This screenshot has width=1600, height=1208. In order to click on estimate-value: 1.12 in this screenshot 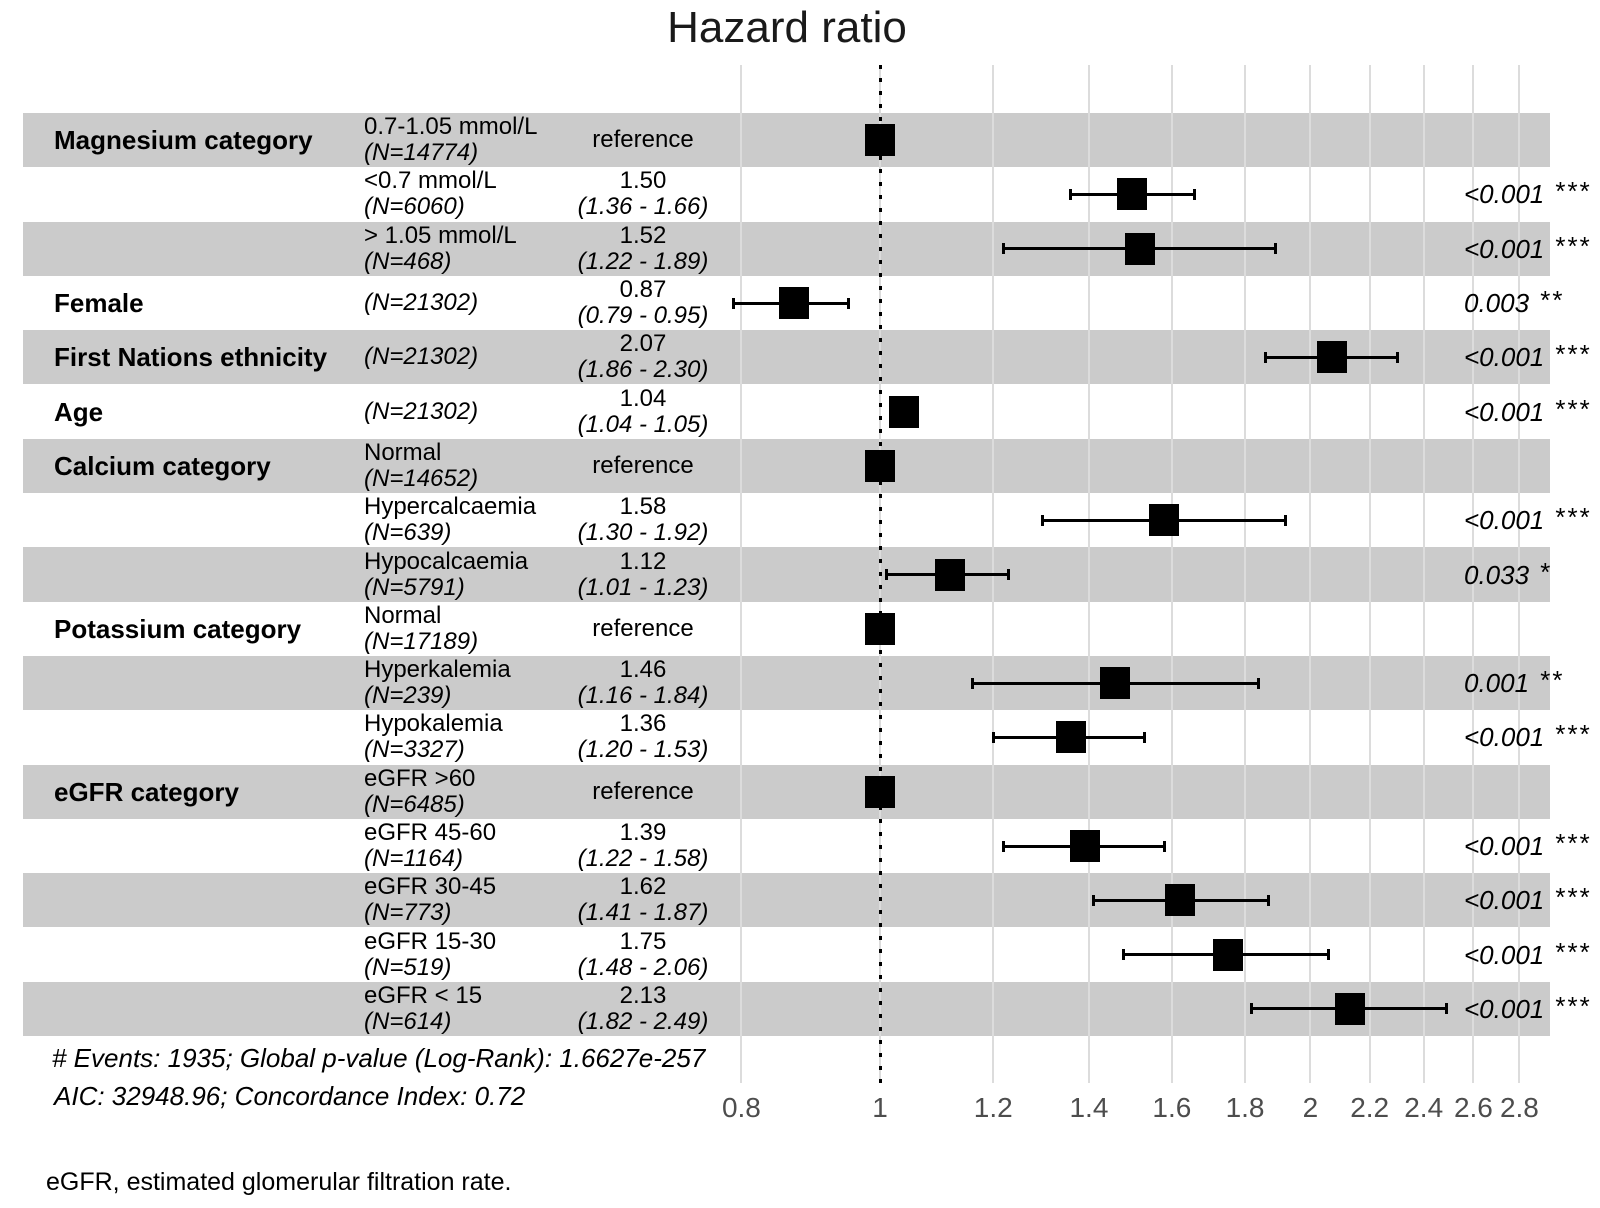, I will do `click(643, 561)`.